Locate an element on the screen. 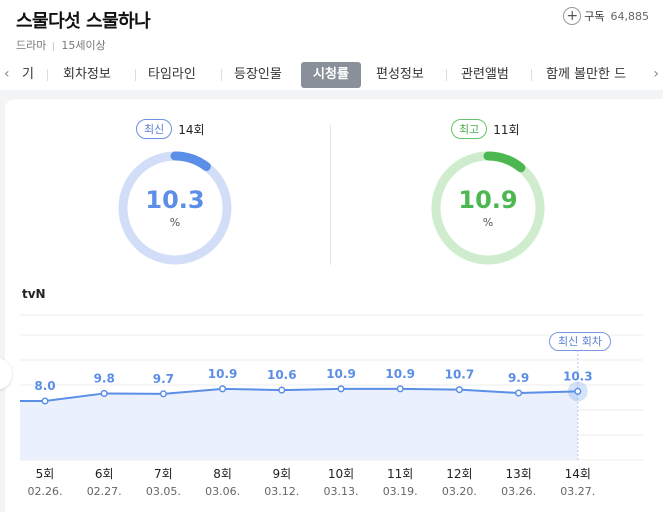  x-tick-episode: 14회 is located at coordinates (578, 474).